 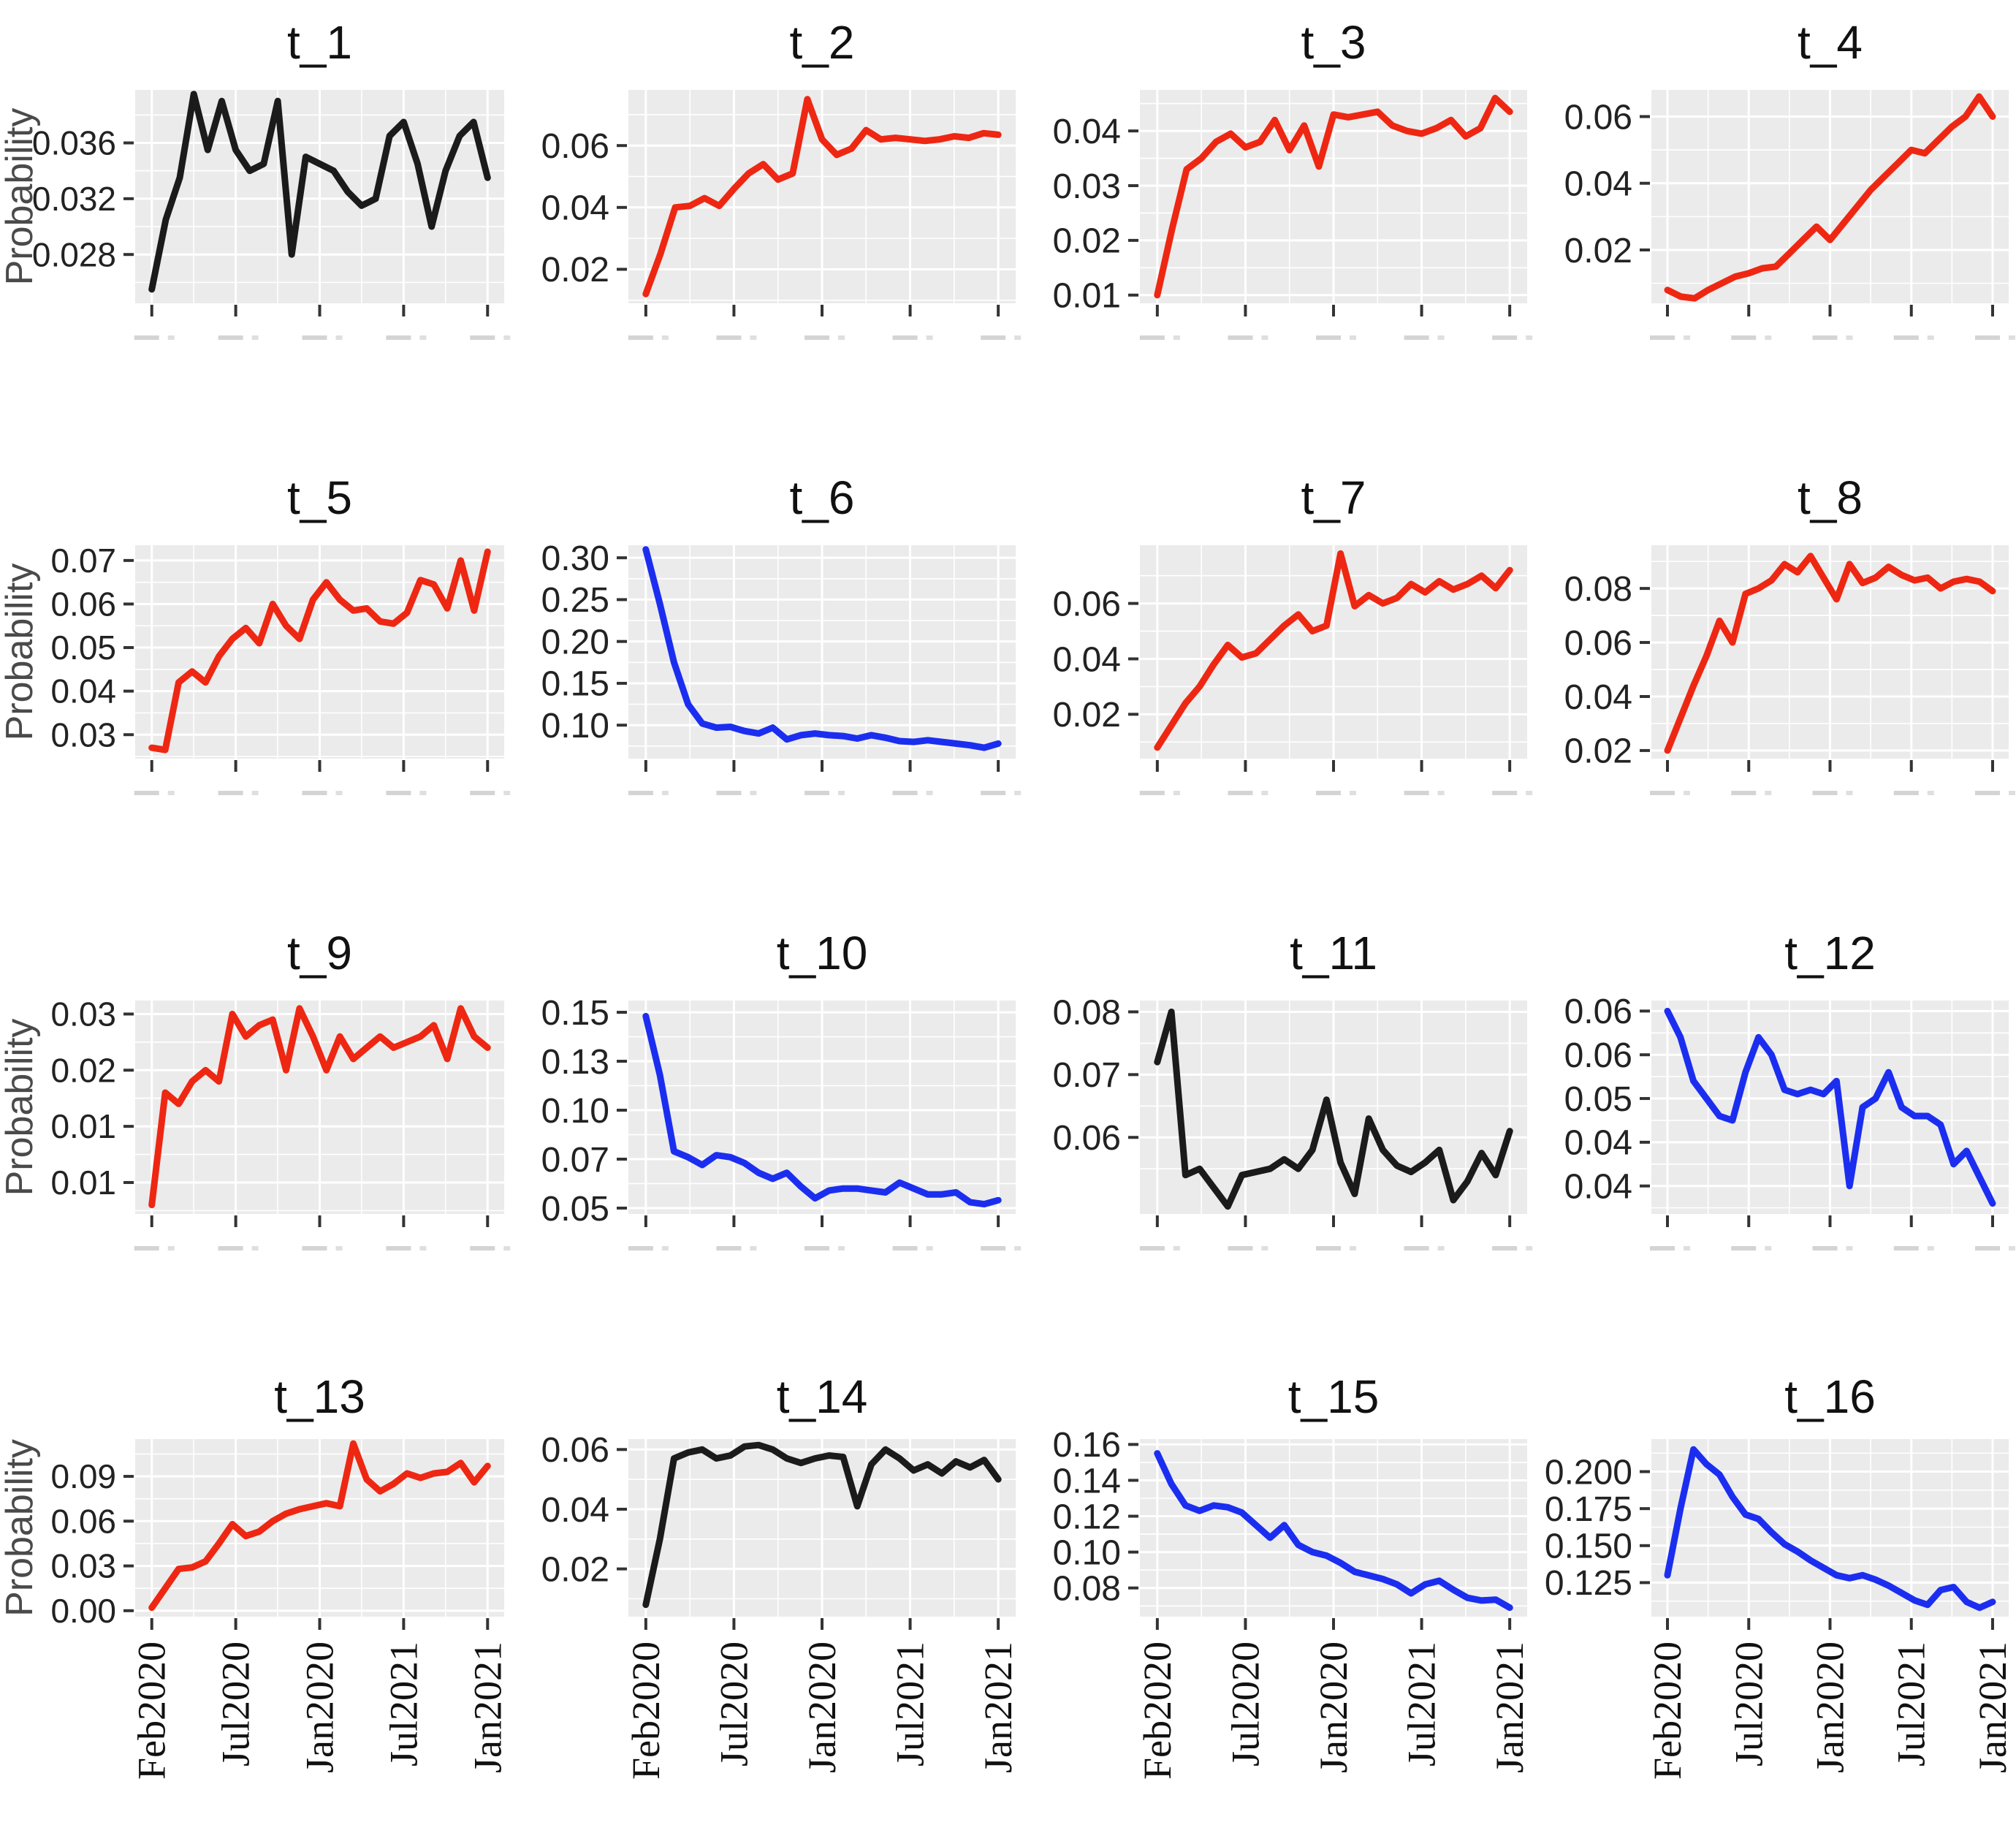 I want to click on facet-title: t_4, so click(x=1830, y=43).